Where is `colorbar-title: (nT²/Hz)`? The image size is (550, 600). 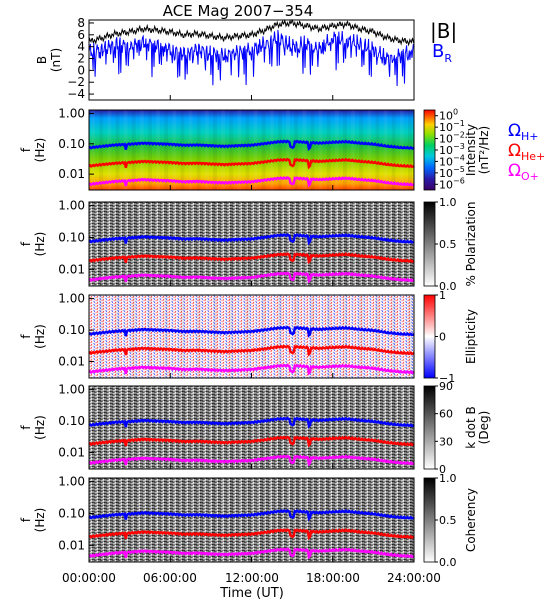 colorbar-title: (nT²/Hz) is located at coordinates (484, 150).